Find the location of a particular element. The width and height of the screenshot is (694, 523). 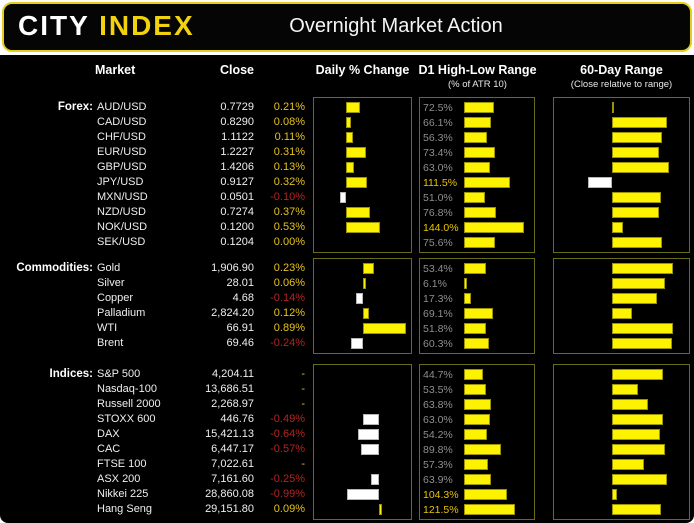

market-cell: ASX 200 is located at coordinates (119, 479).